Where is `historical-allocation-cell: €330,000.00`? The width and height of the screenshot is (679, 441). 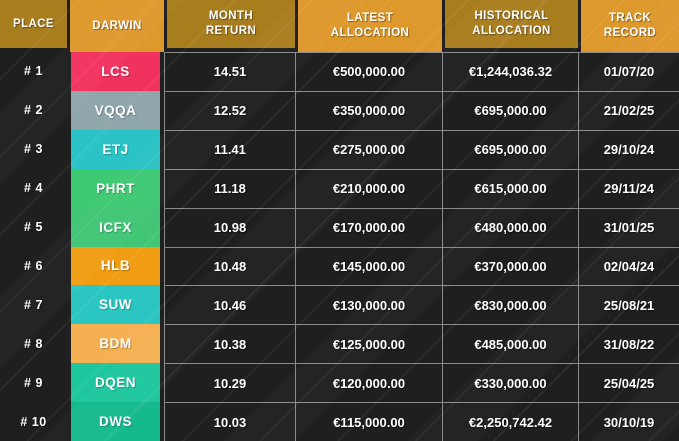 historical-allocation-cell: €330,000.00 is located at coordinates (510, 383).